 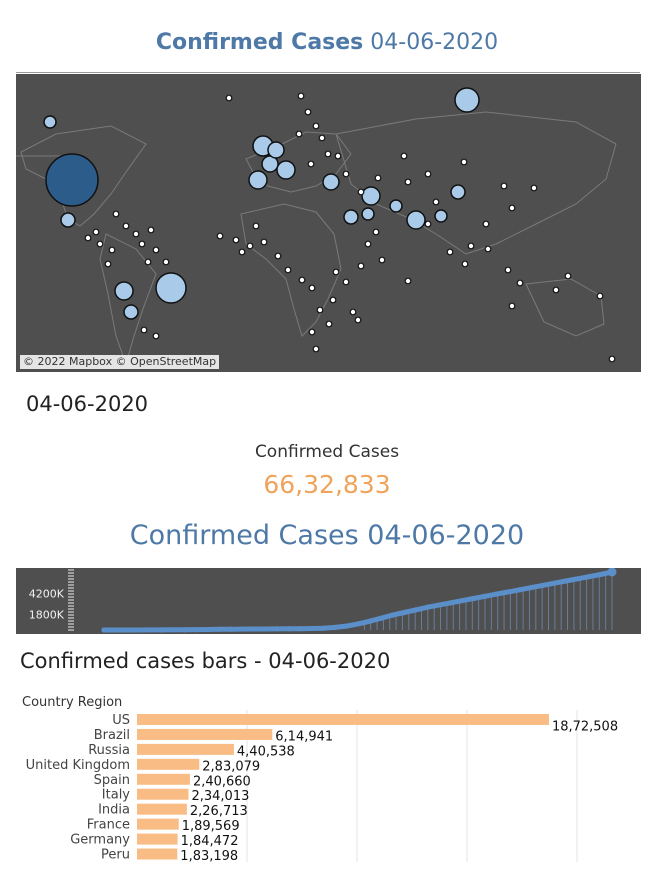 I want to click on map-title-metric: Confirmed Cases, so click(x=259, y=42).